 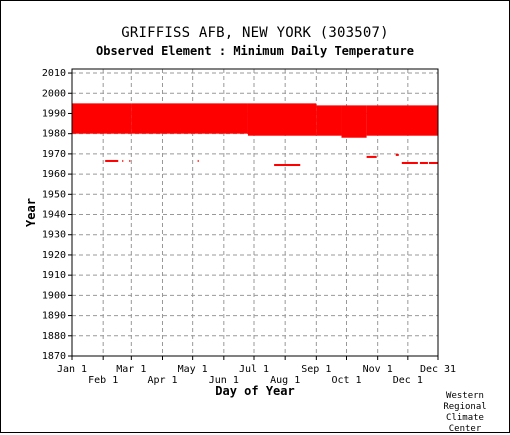 What do you see at coordinates (254, 391) in the screenshot?
I see `x-axis-title: Day of Year` at bounding box center [254, 391].